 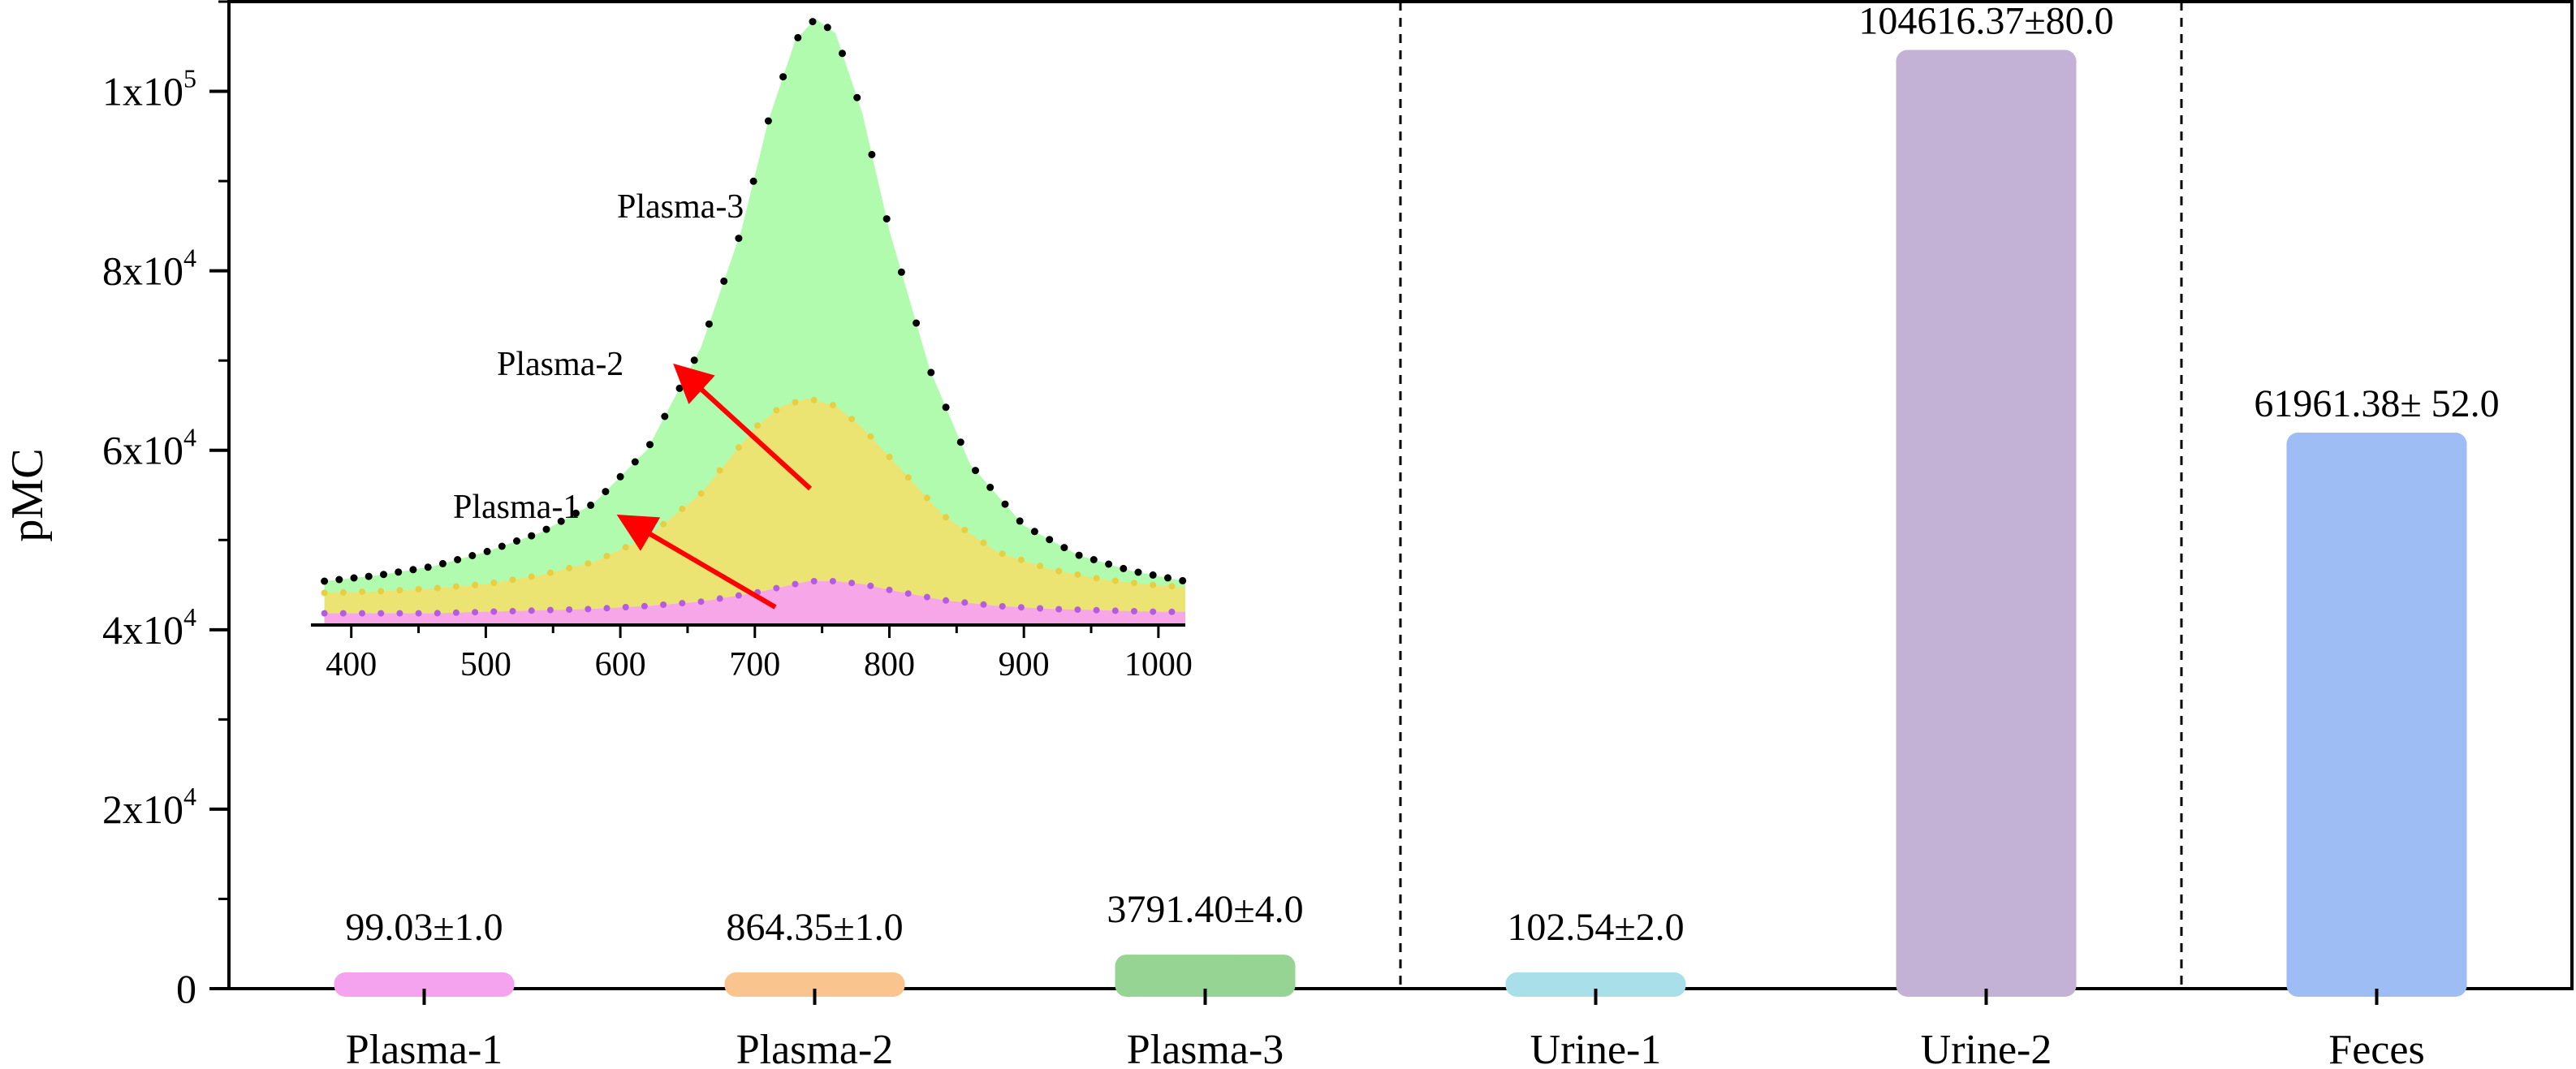 I want to click on bar-value-label: 864.35±1.0, so click(x=814, y=927).